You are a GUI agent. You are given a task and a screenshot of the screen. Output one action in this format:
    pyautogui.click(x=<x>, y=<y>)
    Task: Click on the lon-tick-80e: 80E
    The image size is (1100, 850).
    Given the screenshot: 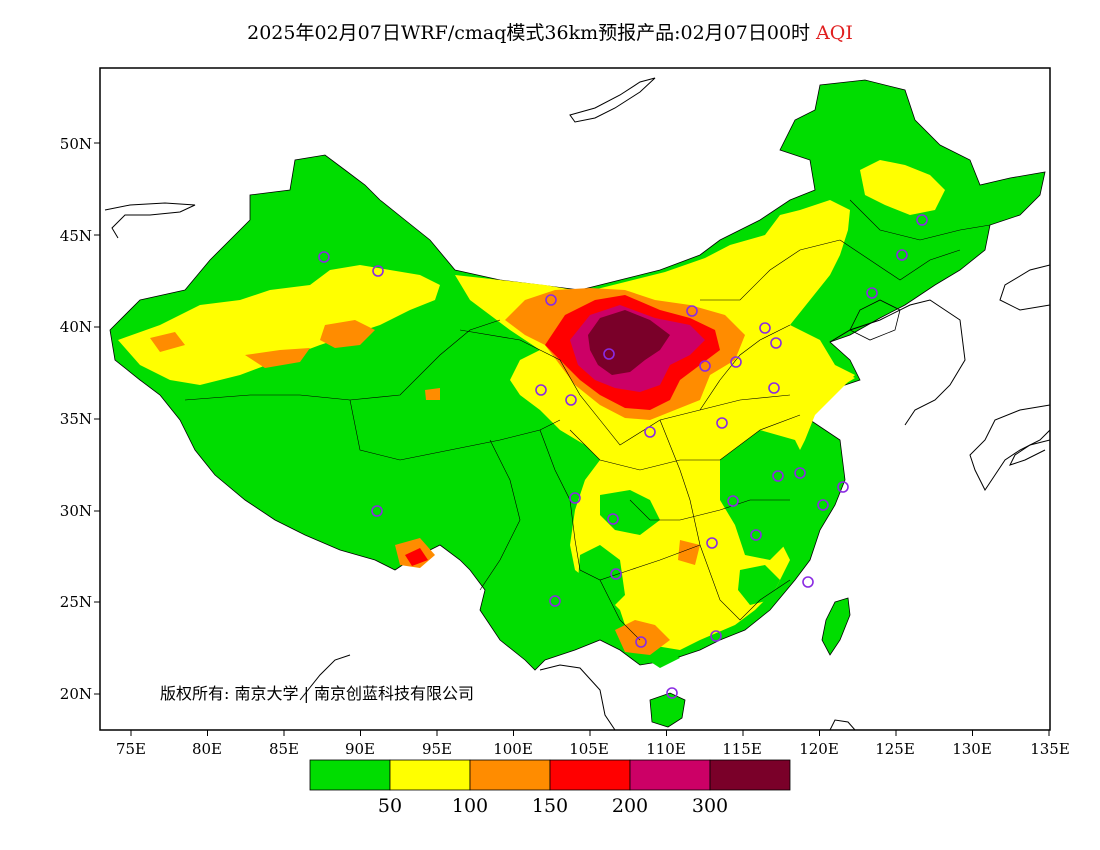 What is the action you would take?
    pyautogui.click(x=207, y=749)
    